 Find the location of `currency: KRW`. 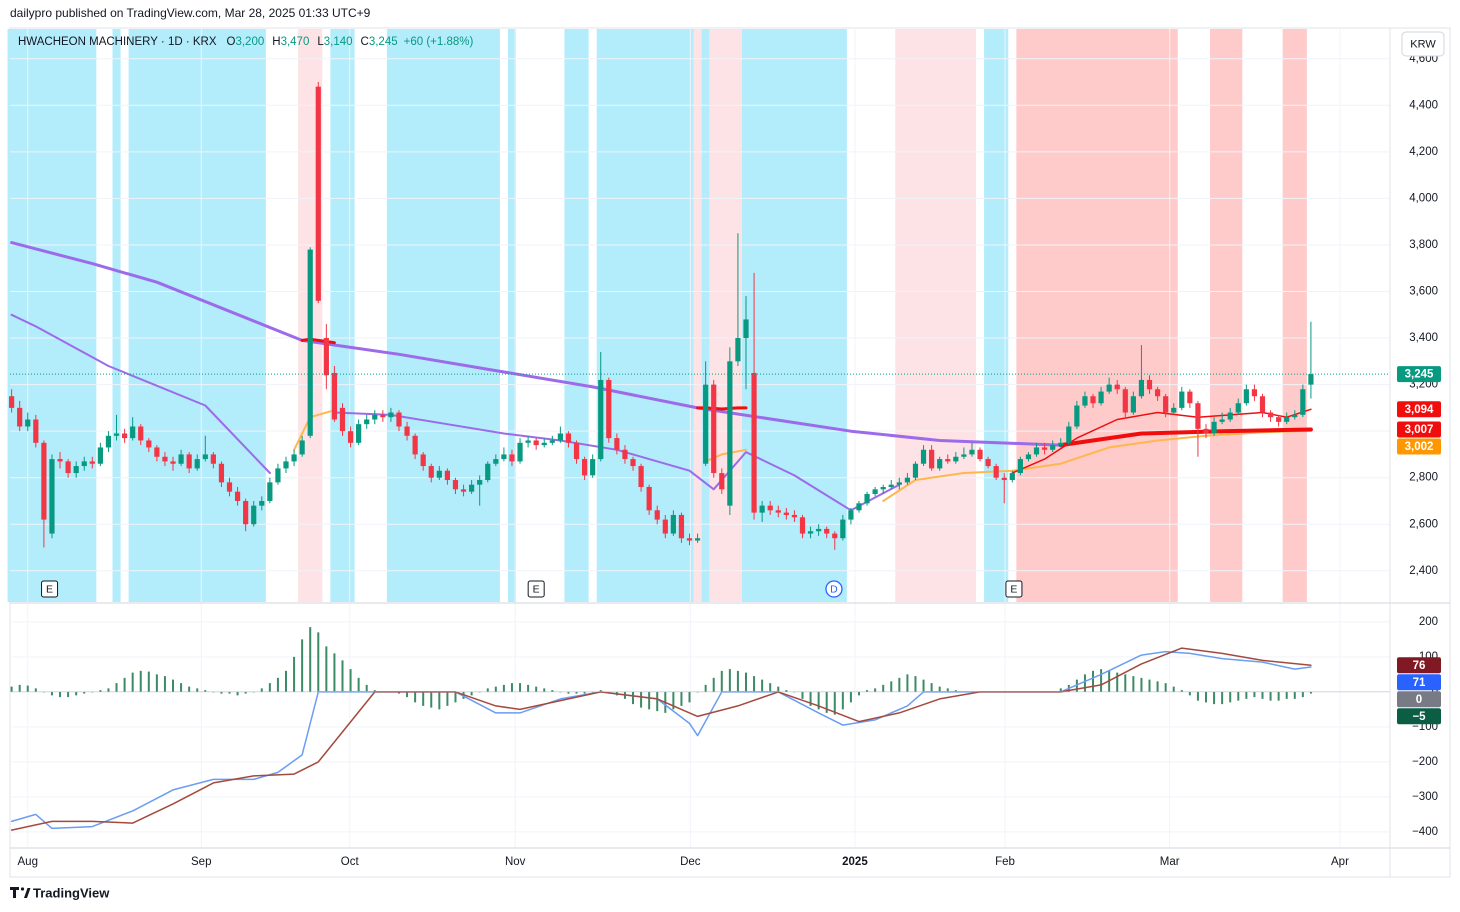

currency: KRW is located at coordinates (1423, 44).